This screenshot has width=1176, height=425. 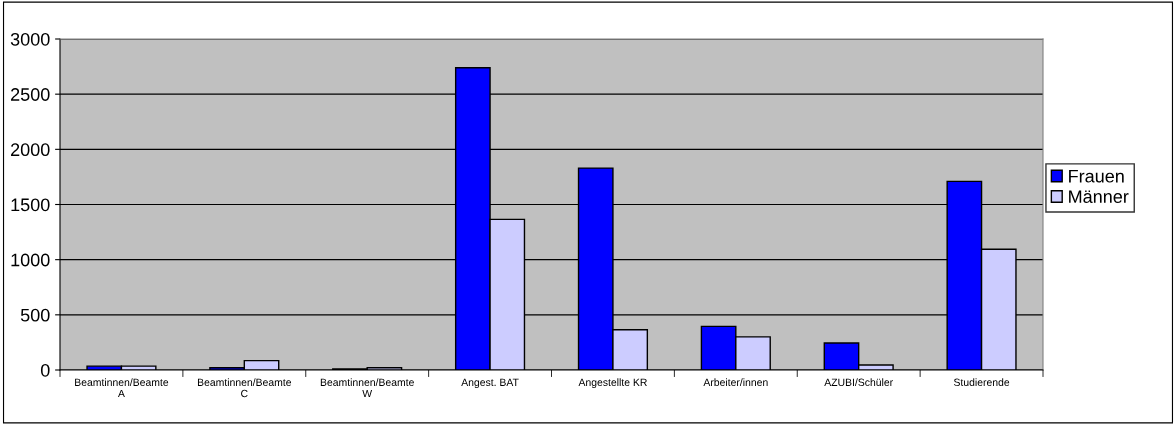 I want to click on y-tick-label: 500, so click(x=35, y=315).